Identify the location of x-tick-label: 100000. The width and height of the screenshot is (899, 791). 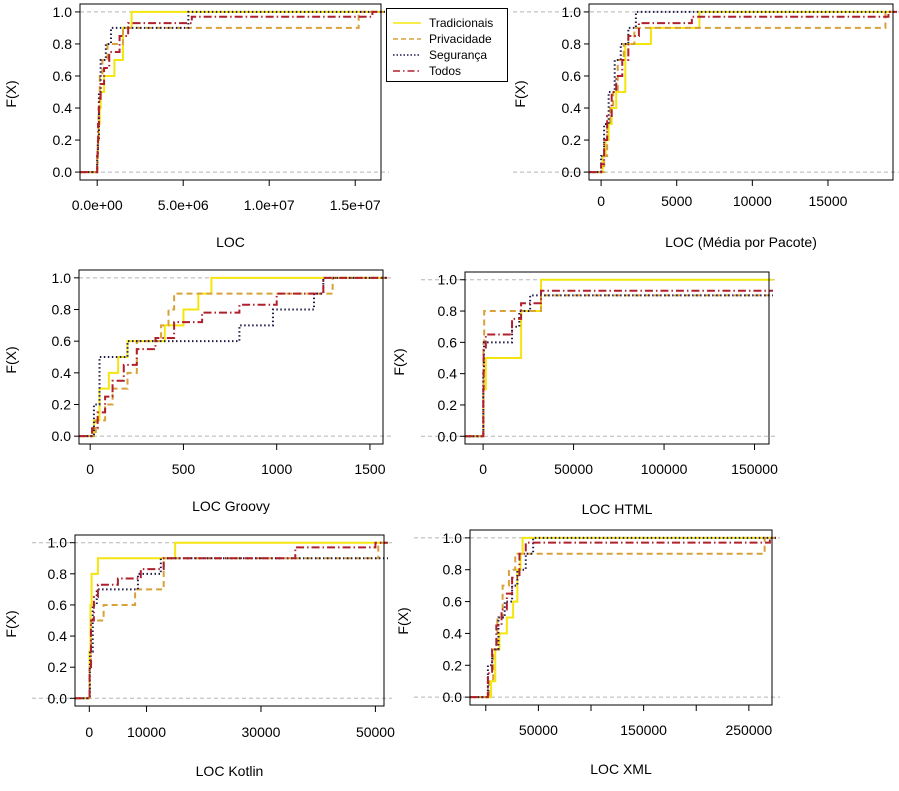
(664, 469).